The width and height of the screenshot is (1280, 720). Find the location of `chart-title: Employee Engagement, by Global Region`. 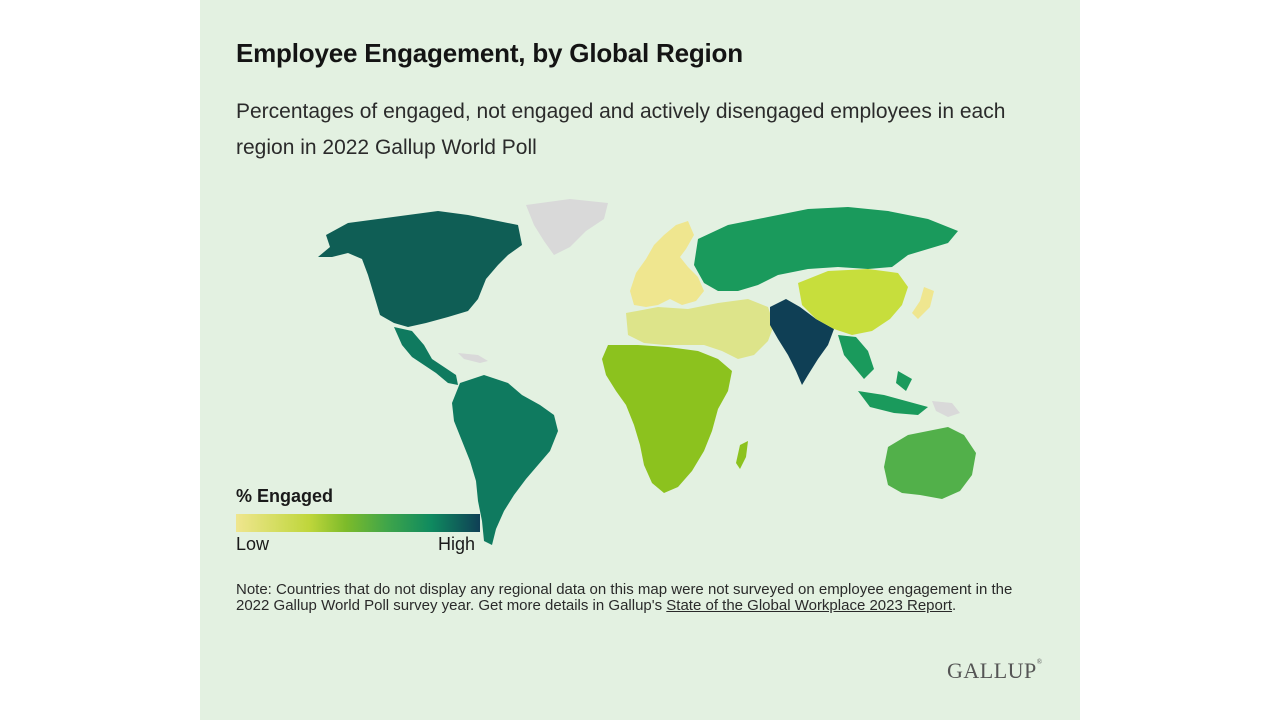

chart-title: Employee Engagement, by Global Region is located at coordinates (489, 53).